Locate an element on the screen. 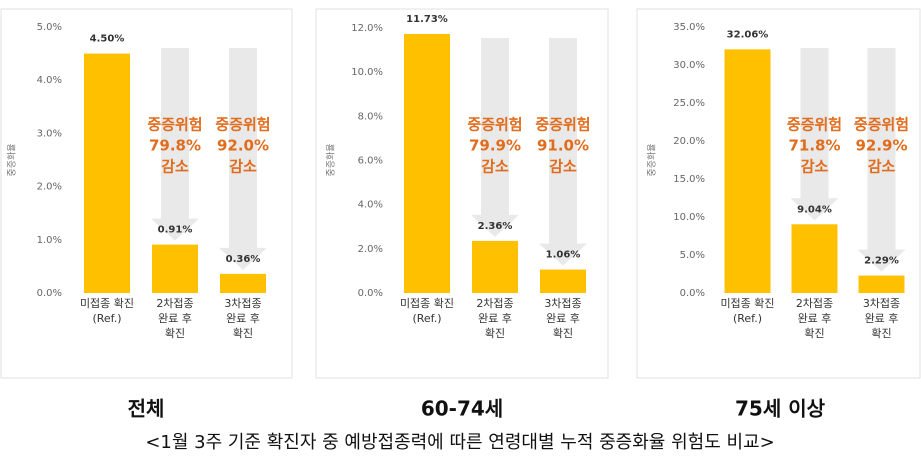  value-label: 0.91% is located at coordinates (175, 230).